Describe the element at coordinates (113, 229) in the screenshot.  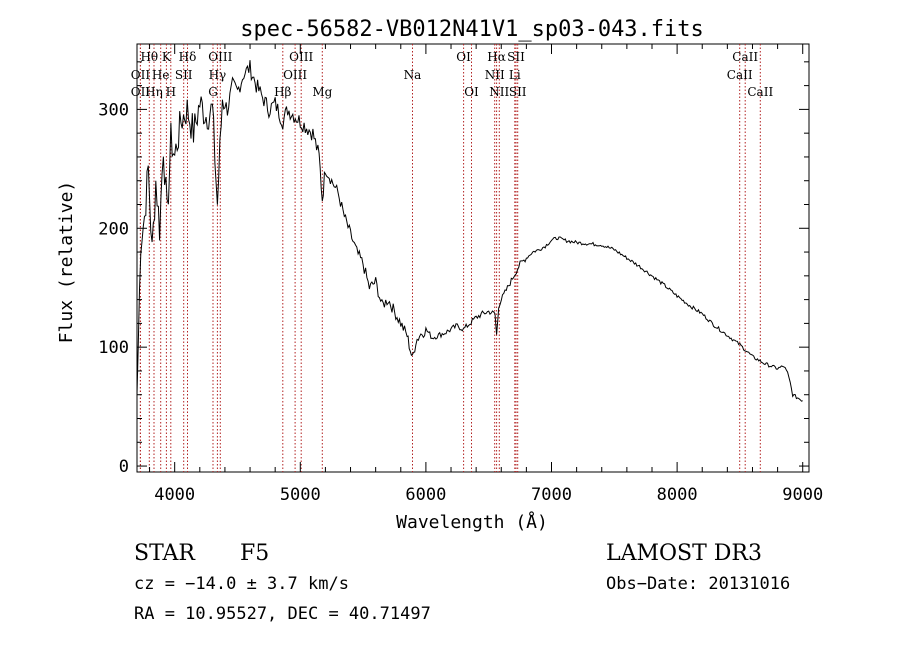
I see `y-tick-label: 200` at that location.